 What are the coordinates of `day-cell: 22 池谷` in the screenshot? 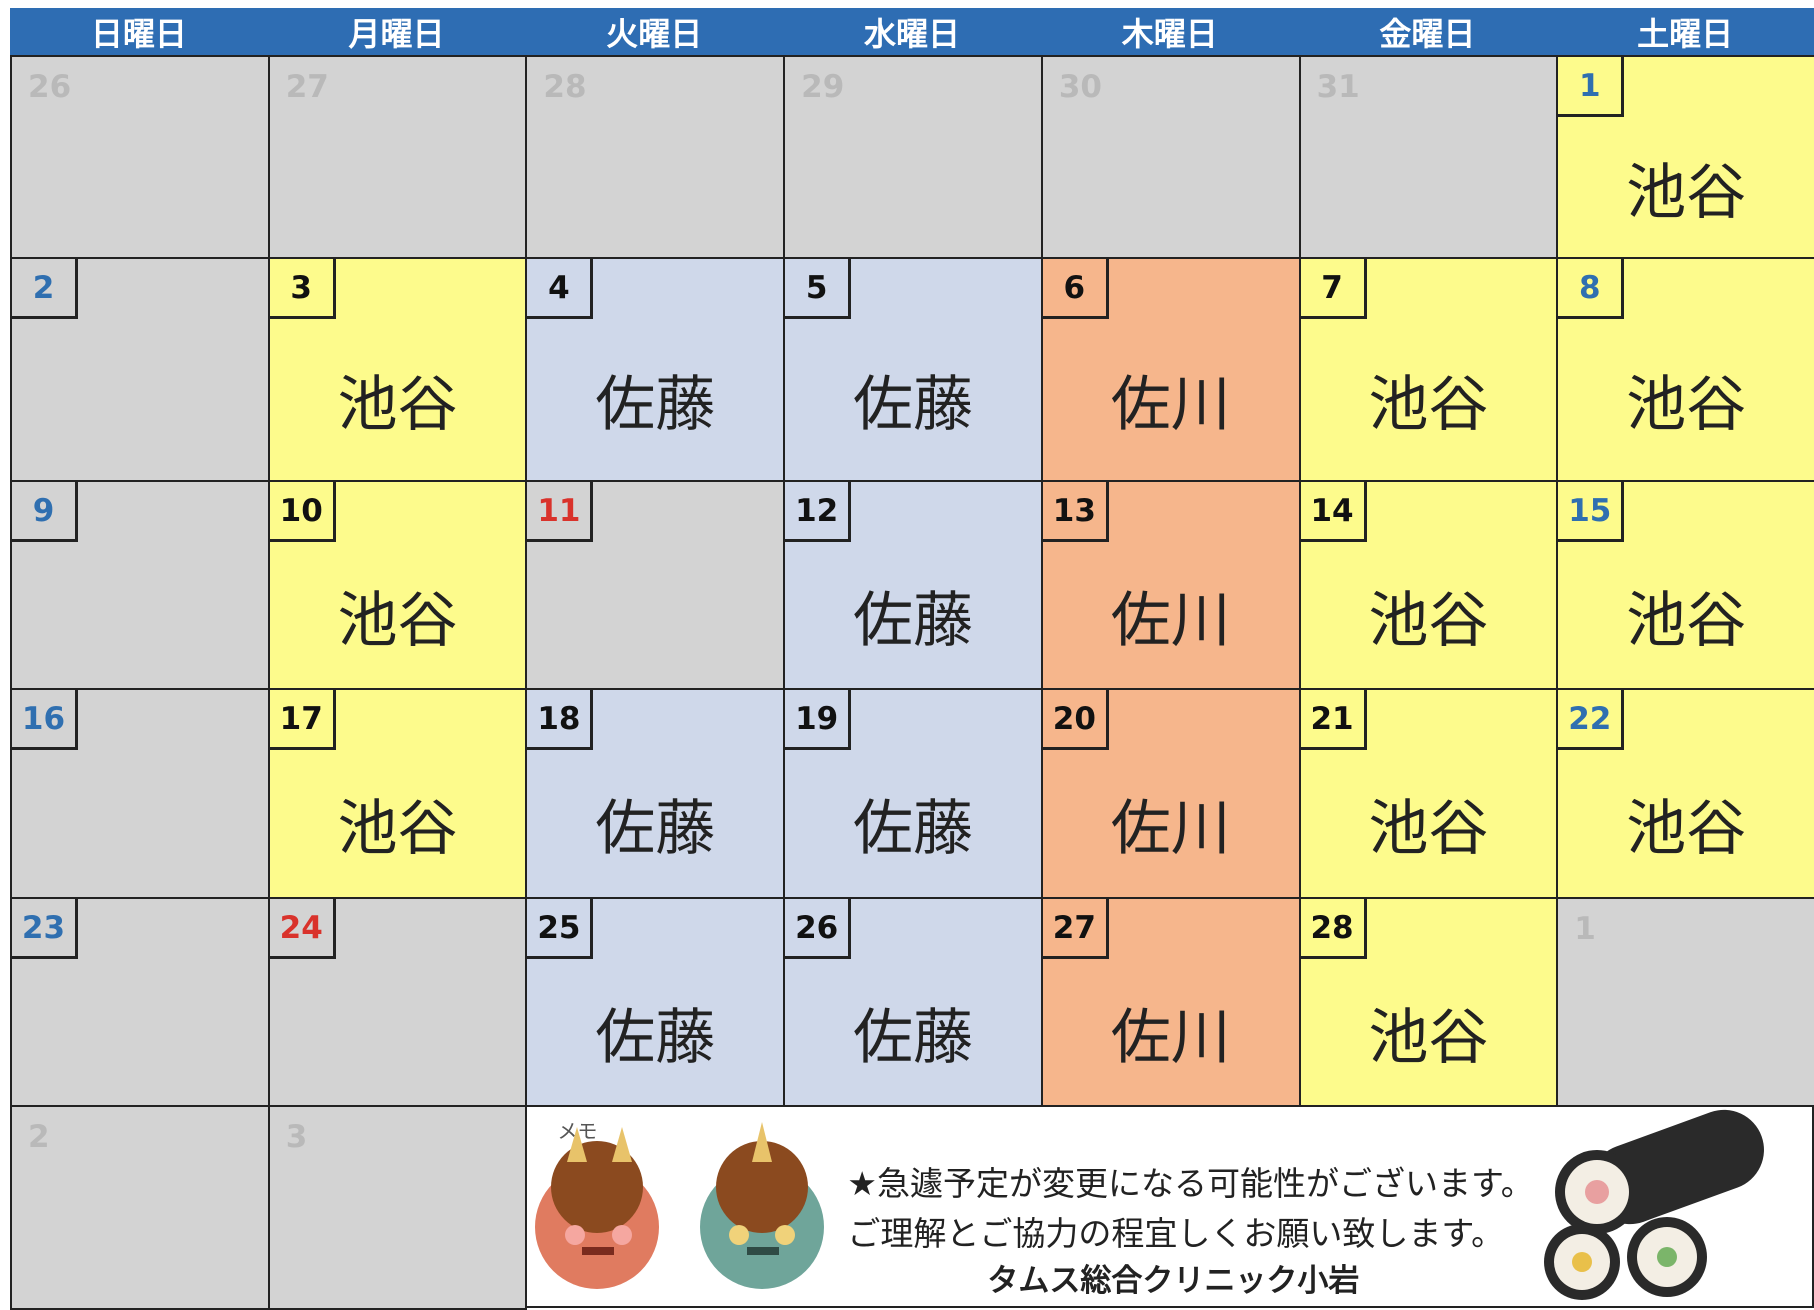 It's located at (1685, 793).